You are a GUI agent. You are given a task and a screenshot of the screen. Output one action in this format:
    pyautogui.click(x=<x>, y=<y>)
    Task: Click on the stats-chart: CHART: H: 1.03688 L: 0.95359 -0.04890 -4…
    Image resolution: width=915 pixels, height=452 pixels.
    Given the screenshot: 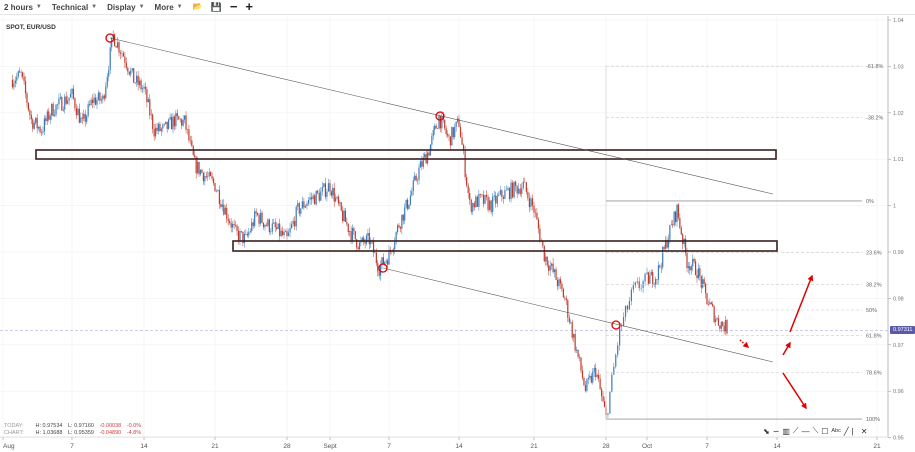 What is the action you would take?
    pyautogui.click(x=74, y=433)
    